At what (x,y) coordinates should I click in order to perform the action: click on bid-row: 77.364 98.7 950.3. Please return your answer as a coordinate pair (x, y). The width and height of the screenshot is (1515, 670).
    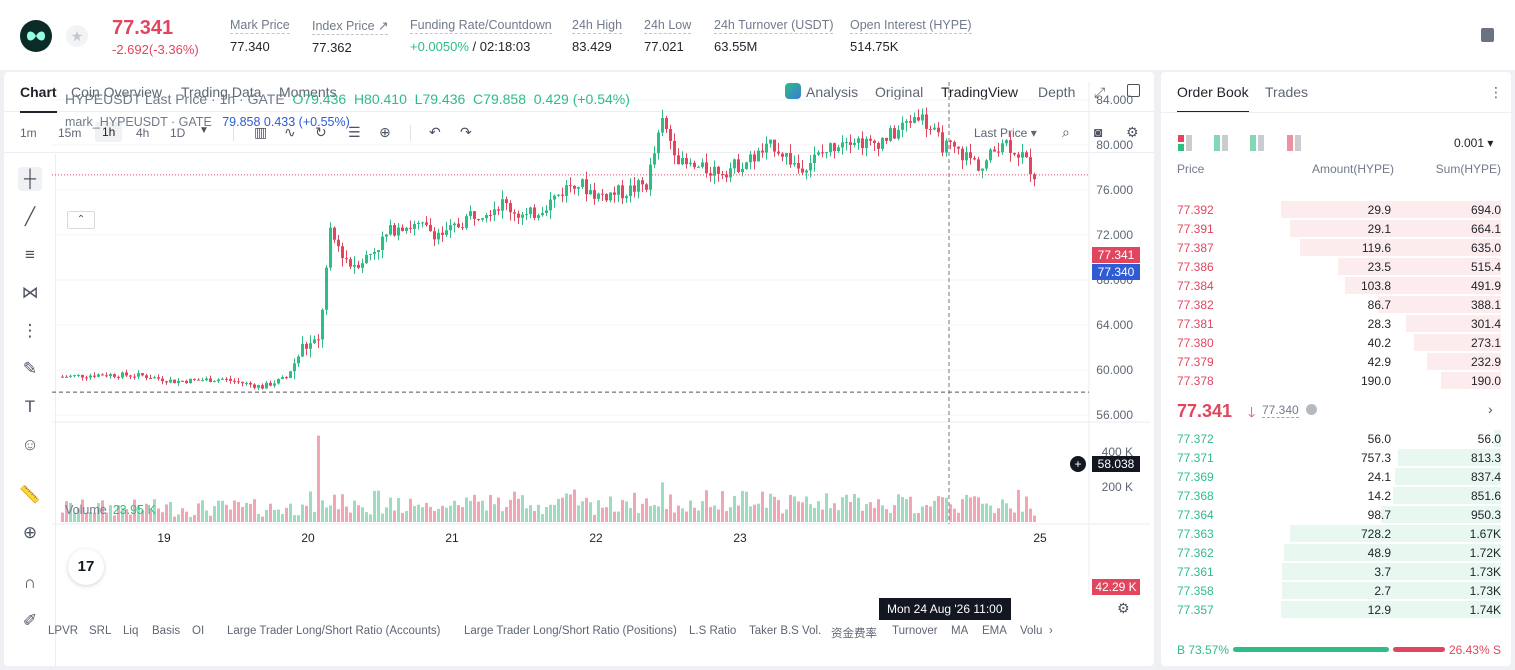
    Looking at the image, I should click on (1336, 514).